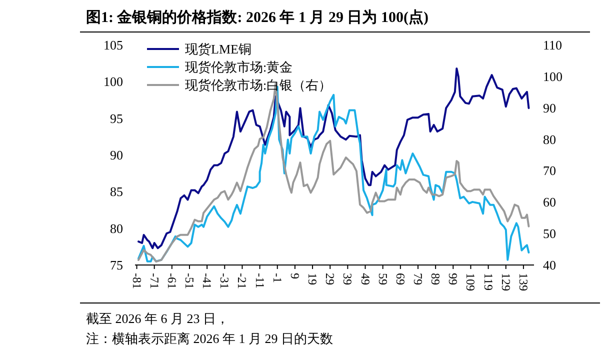 The height and width of the screenshot is (363, 611). Describe the element at coordinates (549, 170) in the screenshot. I see `y2-tick-label: 70` at that location.